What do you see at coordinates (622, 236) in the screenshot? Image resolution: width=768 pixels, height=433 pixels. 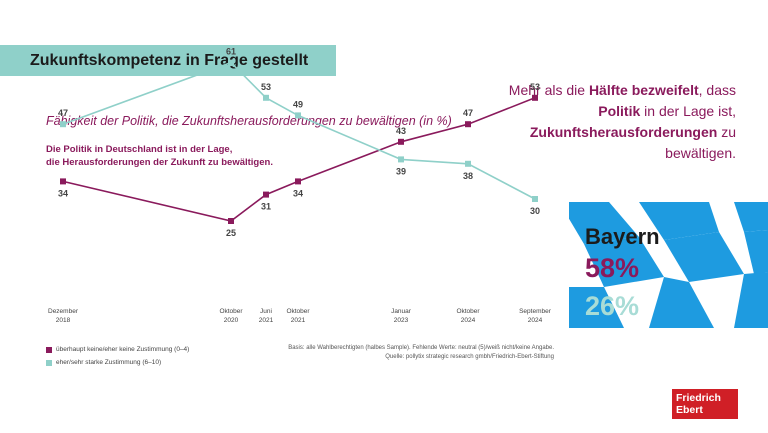 I see `bayern-label: Bayern` at bounding box center [622, 236].